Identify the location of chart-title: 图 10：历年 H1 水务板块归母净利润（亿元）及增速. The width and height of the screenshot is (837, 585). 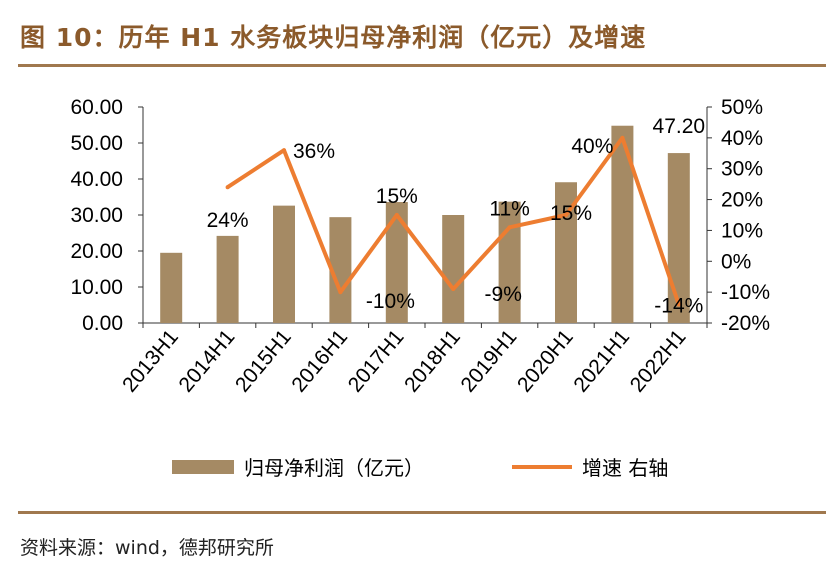
(333, 37).